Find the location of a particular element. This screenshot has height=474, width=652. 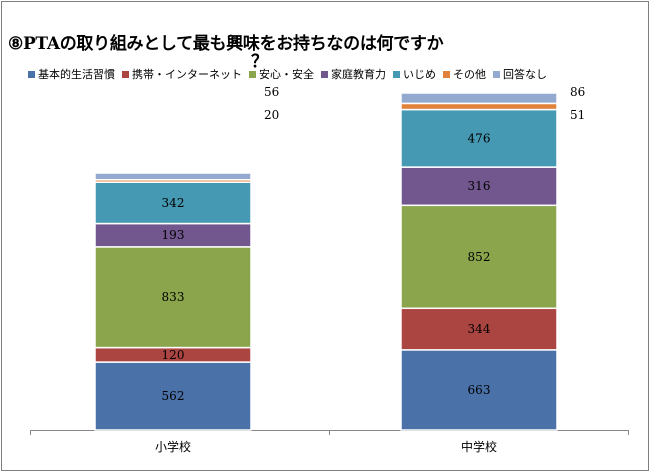

data-label: 86 is located at coordinates (577, 92).